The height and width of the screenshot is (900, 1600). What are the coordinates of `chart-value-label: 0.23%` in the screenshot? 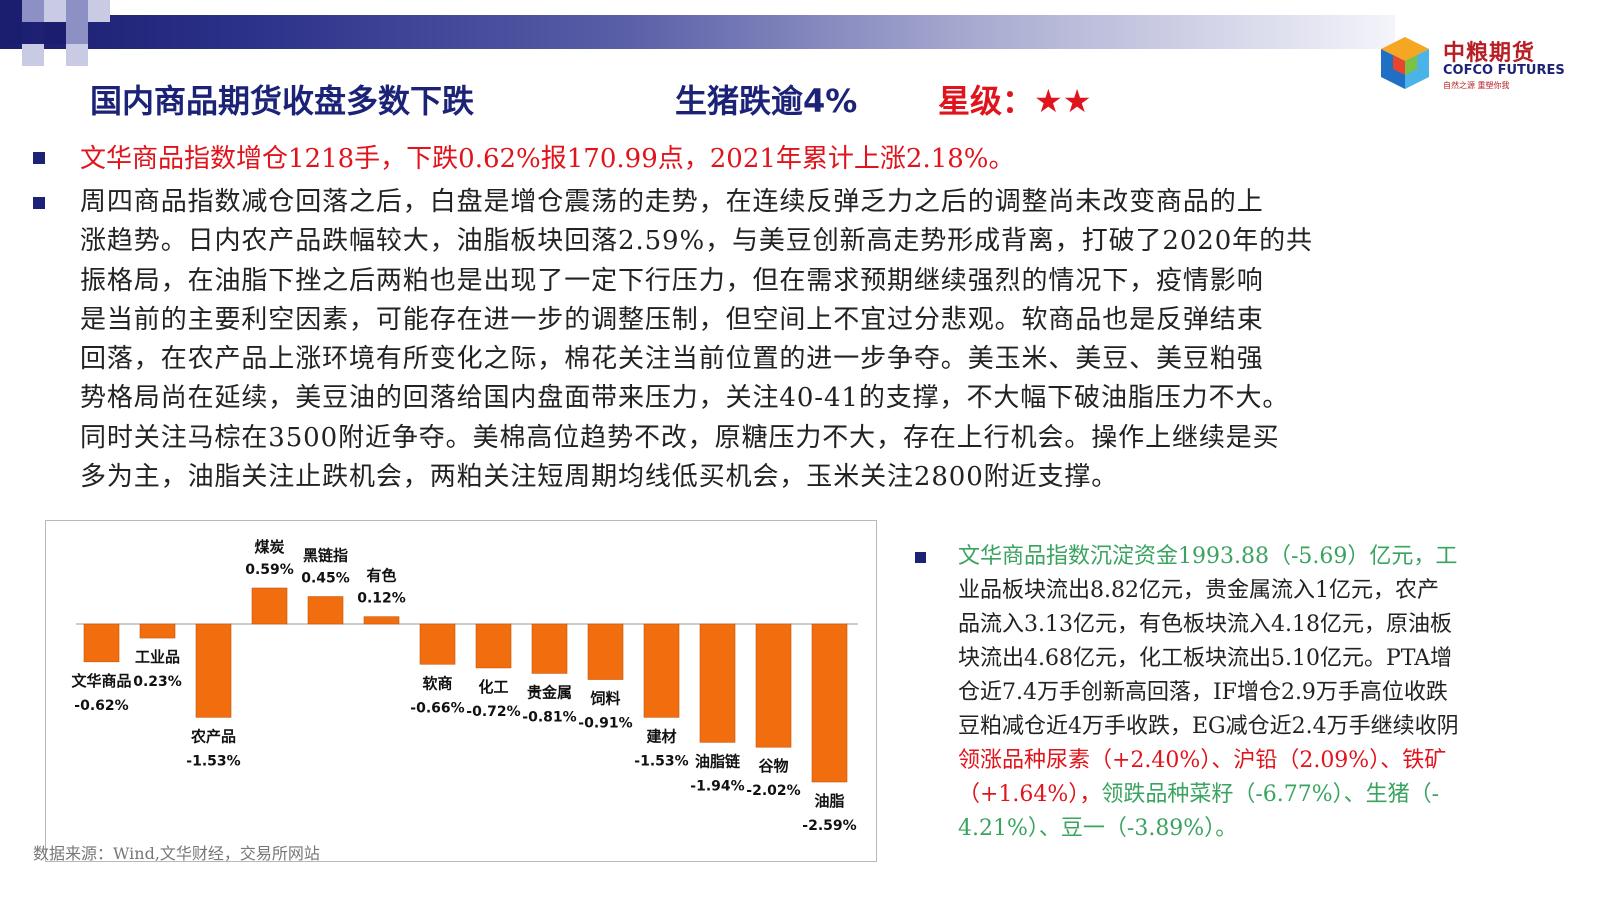 It's located at (157, 682).